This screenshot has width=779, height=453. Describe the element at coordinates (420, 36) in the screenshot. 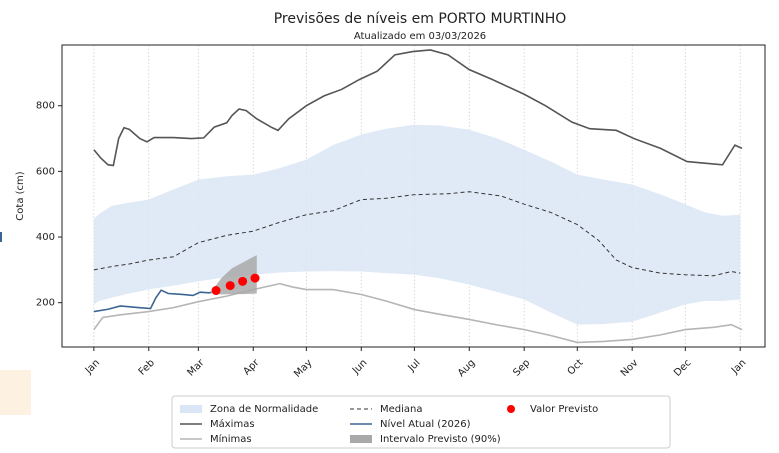

I see `chart-subtitle: Atualizado em 03/03/2026` at that location.